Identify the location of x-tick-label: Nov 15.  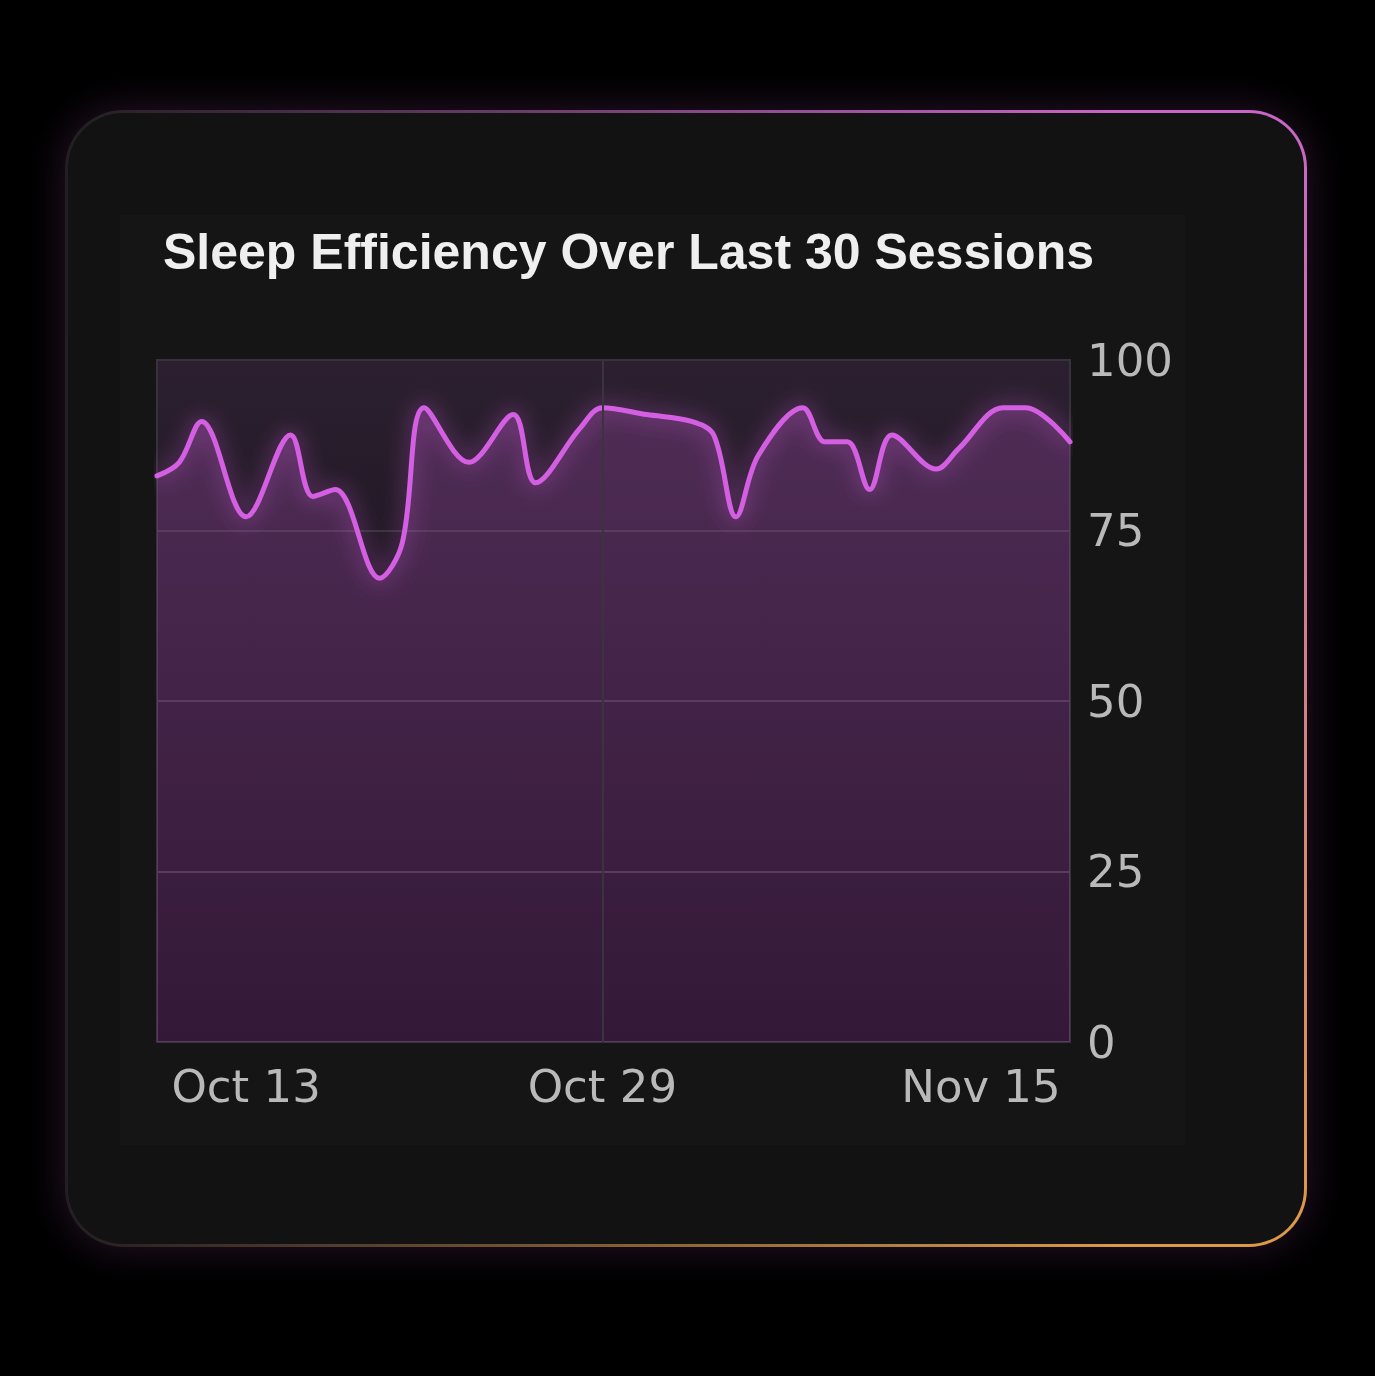
(981, 1086).